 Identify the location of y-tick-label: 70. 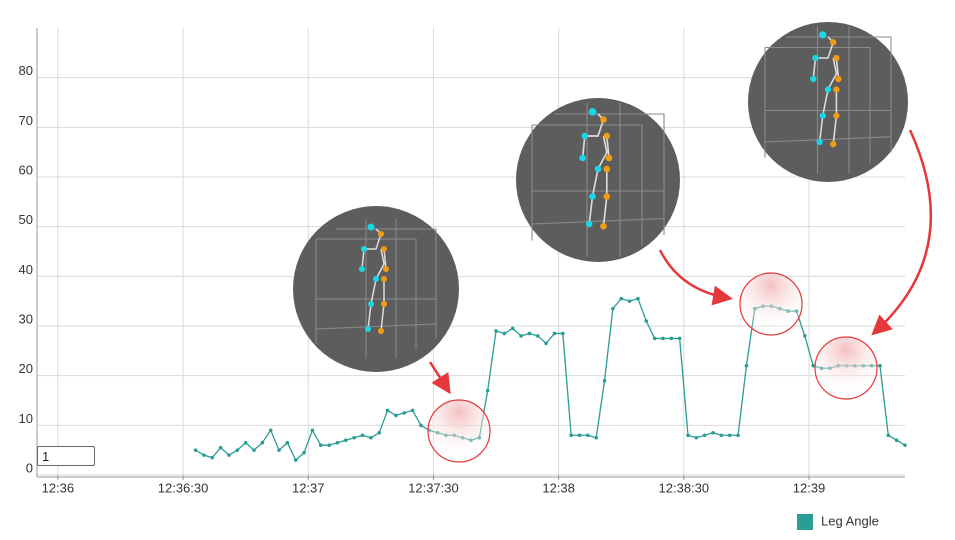
(26, 120).